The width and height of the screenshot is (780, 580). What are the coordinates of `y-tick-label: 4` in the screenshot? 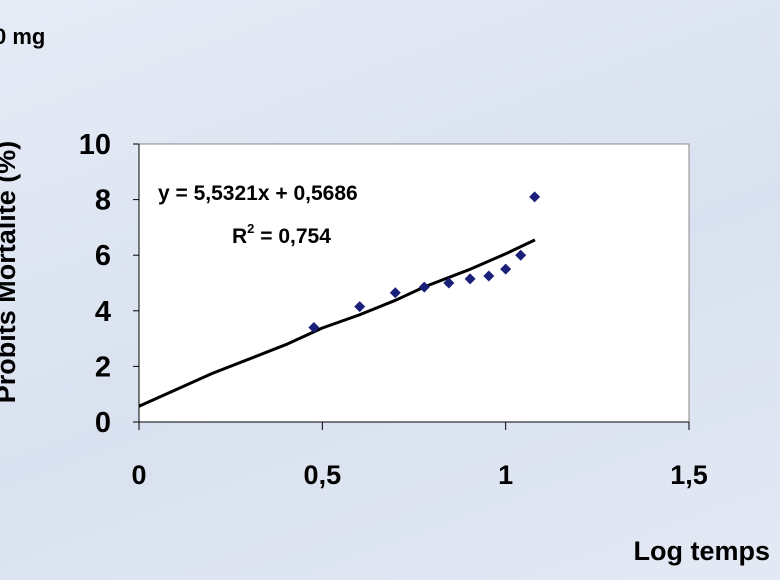 It's located at (103, 312).